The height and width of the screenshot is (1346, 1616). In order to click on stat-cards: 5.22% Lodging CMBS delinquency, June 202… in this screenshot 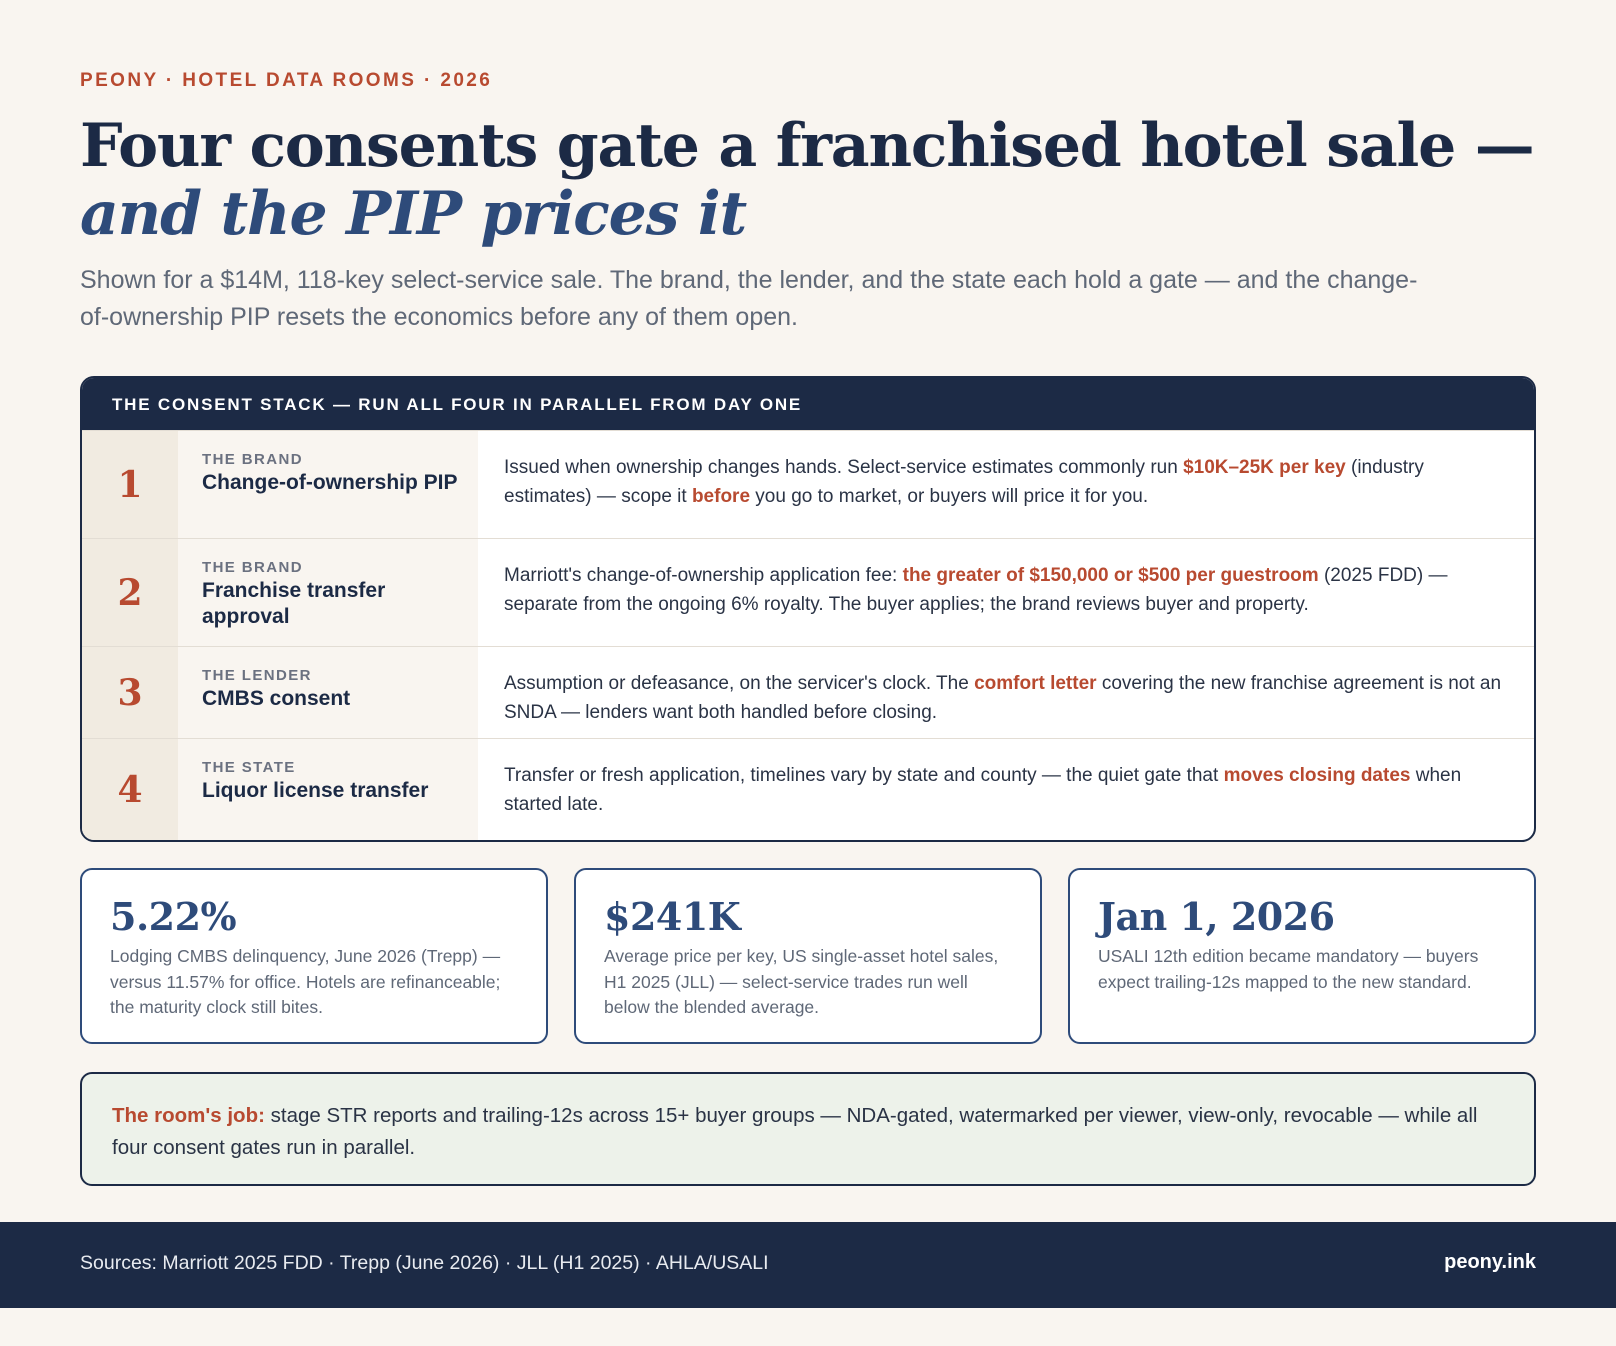, I will do `click(808, 956)`.